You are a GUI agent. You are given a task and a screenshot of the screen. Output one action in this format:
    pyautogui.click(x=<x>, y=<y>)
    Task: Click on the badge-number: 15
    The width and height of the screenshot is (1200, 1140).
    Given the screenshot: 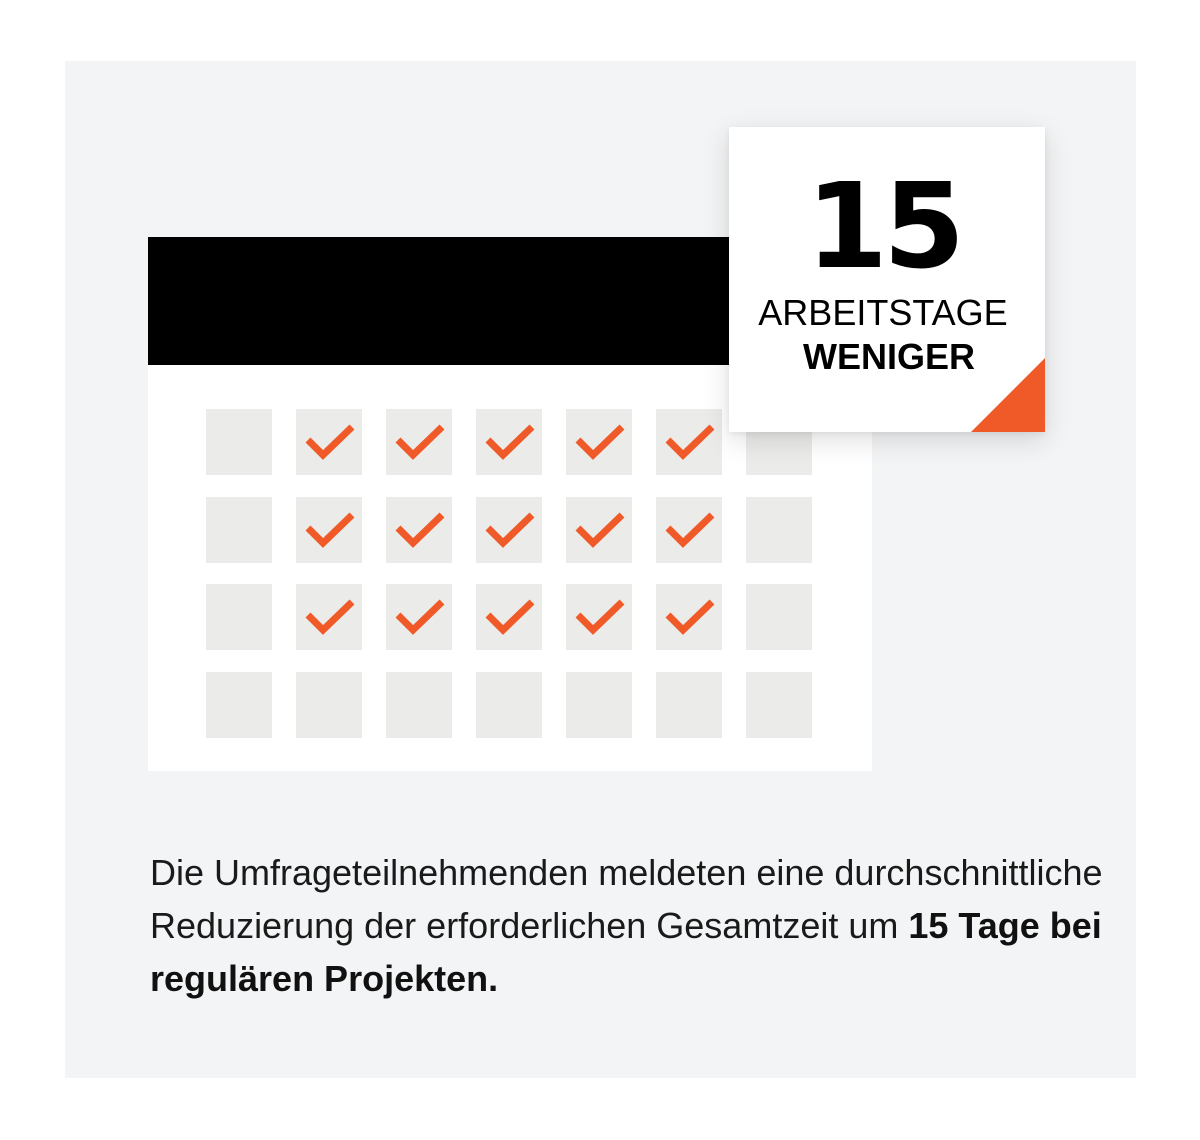 What is the action you would take?
    pyautogui.click(x=885, y=226)
    